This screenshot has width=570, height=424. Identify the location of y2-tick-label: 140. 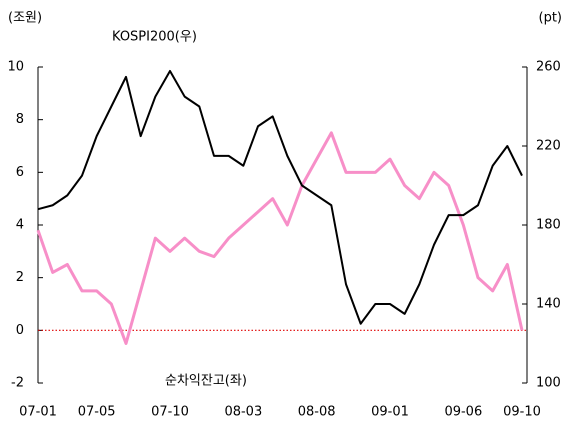
(548, 304).